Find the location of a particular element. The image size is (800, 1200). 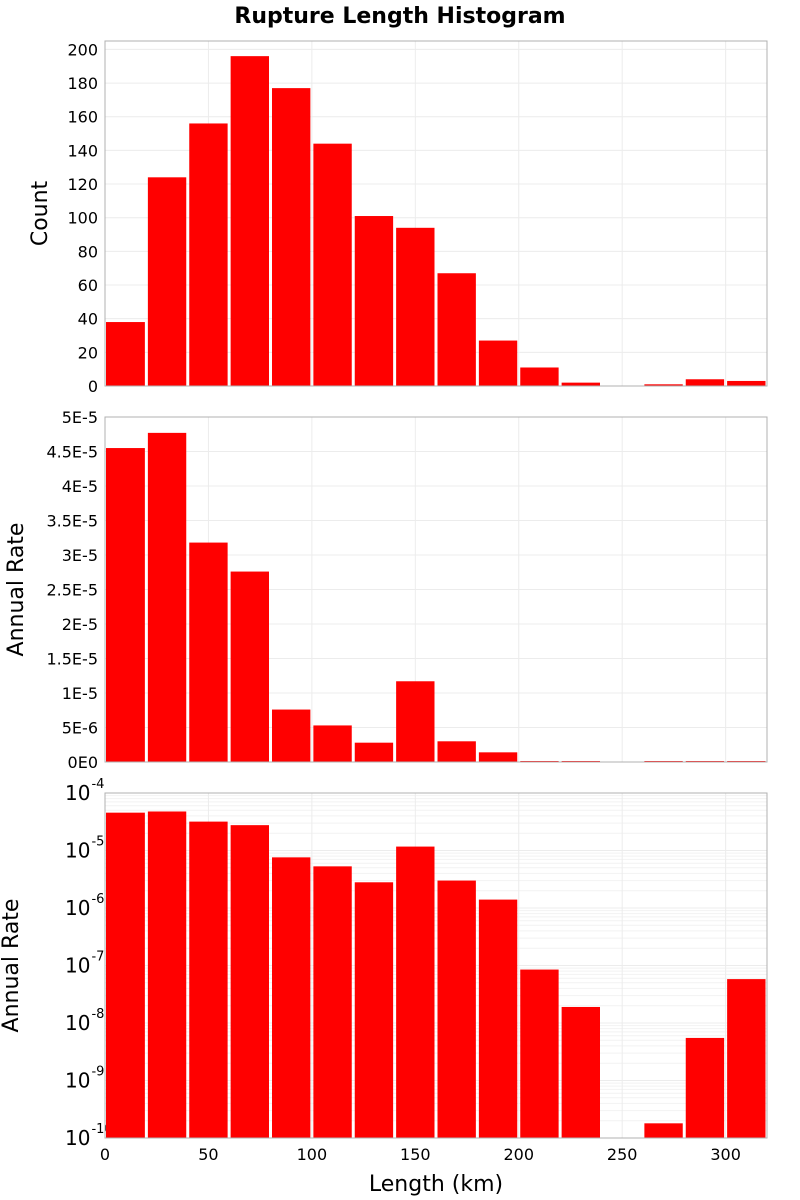

y-tick-label: 5E-5 is located at coordinates (80, 417).